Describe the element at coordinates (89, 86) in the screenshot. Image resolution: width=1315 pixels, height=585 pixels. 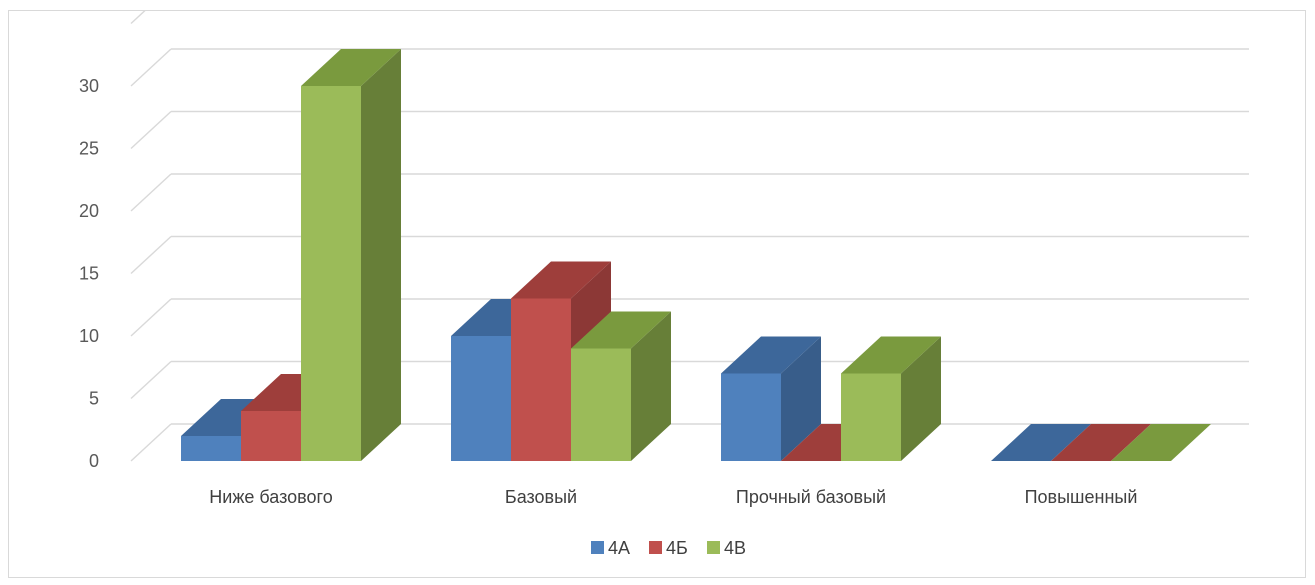
I see `y-tick-label: 30` at that location.